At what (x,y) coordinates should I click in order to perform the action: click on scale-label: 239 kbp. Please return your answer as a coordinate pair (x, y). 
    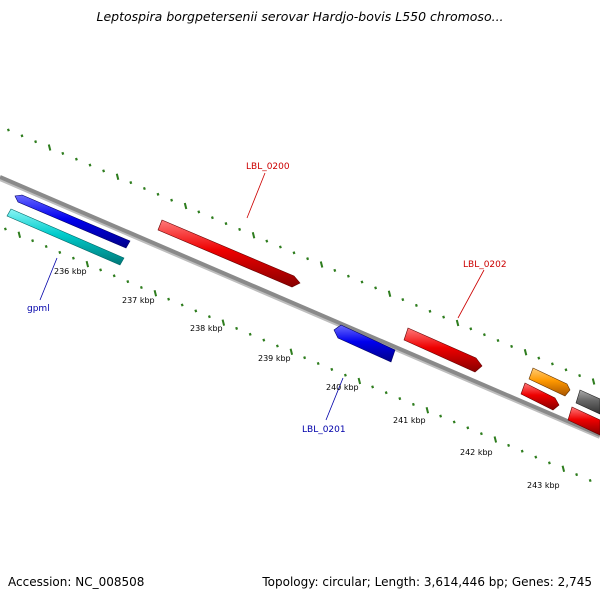
    Looking at the image, I should click on (274, 358).